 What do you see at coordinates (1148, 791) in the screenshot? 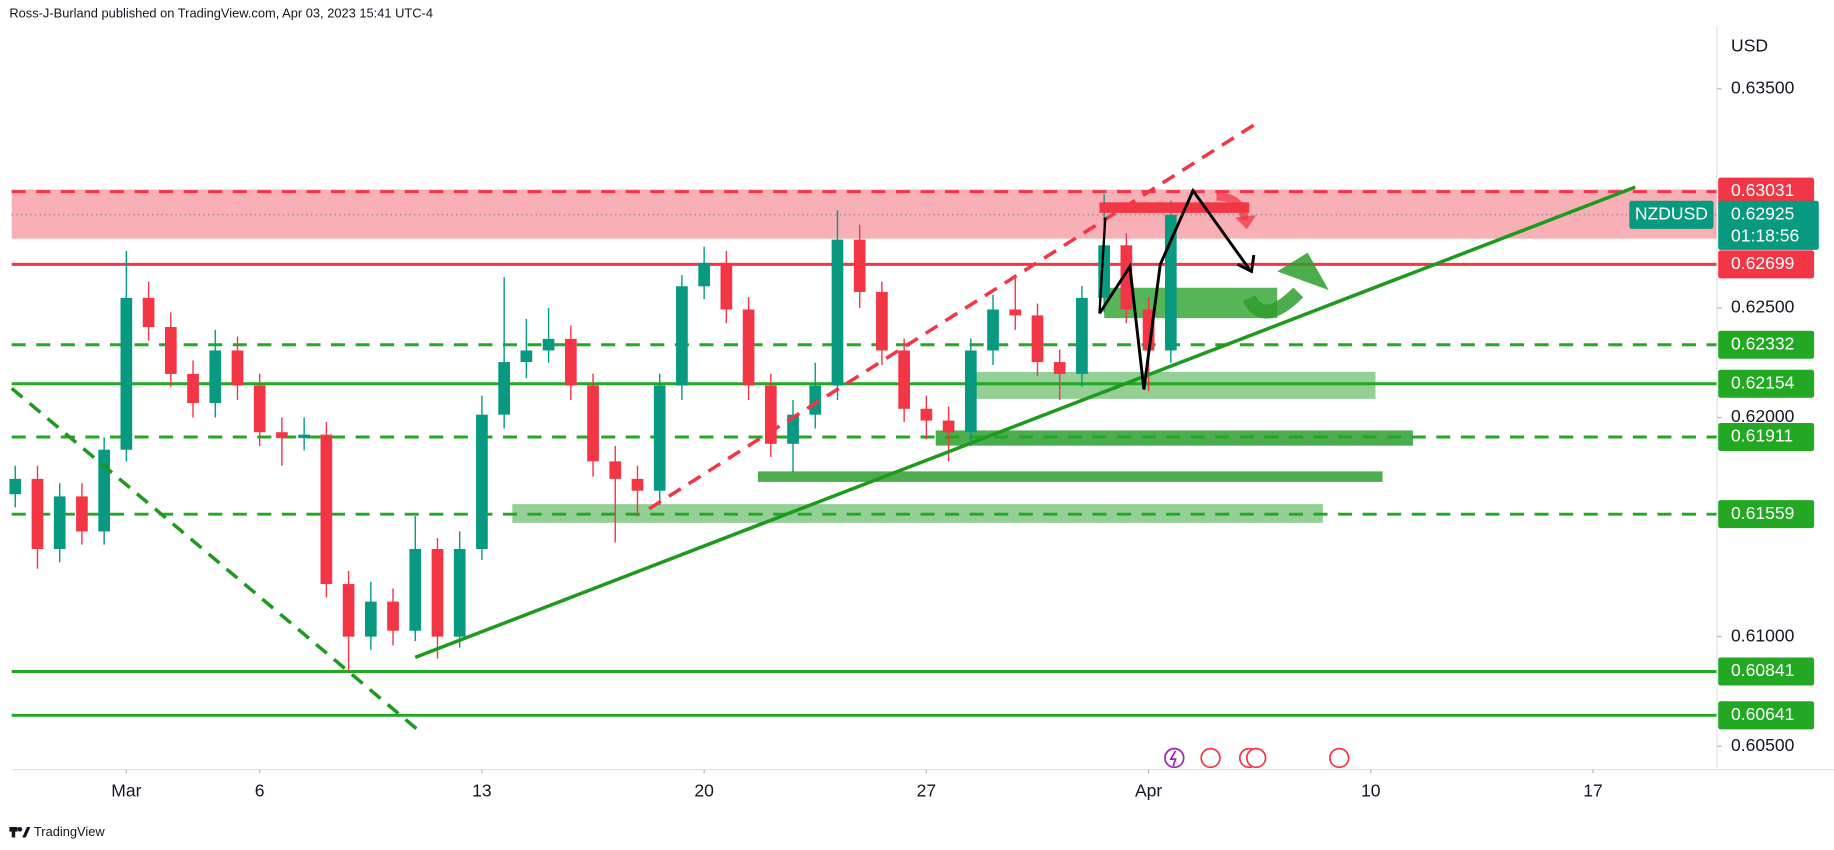
I see `x-tick-label: Apr` at bounding box center [1148, 791].